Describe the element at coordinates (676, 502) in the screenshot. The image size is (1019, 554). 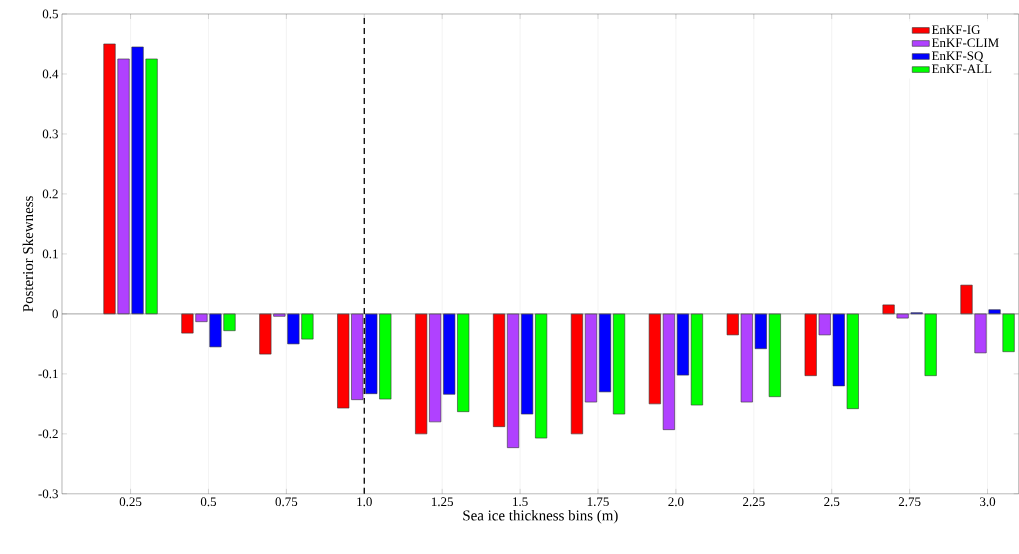
I see `x-tick-label: 2.0` at that location.